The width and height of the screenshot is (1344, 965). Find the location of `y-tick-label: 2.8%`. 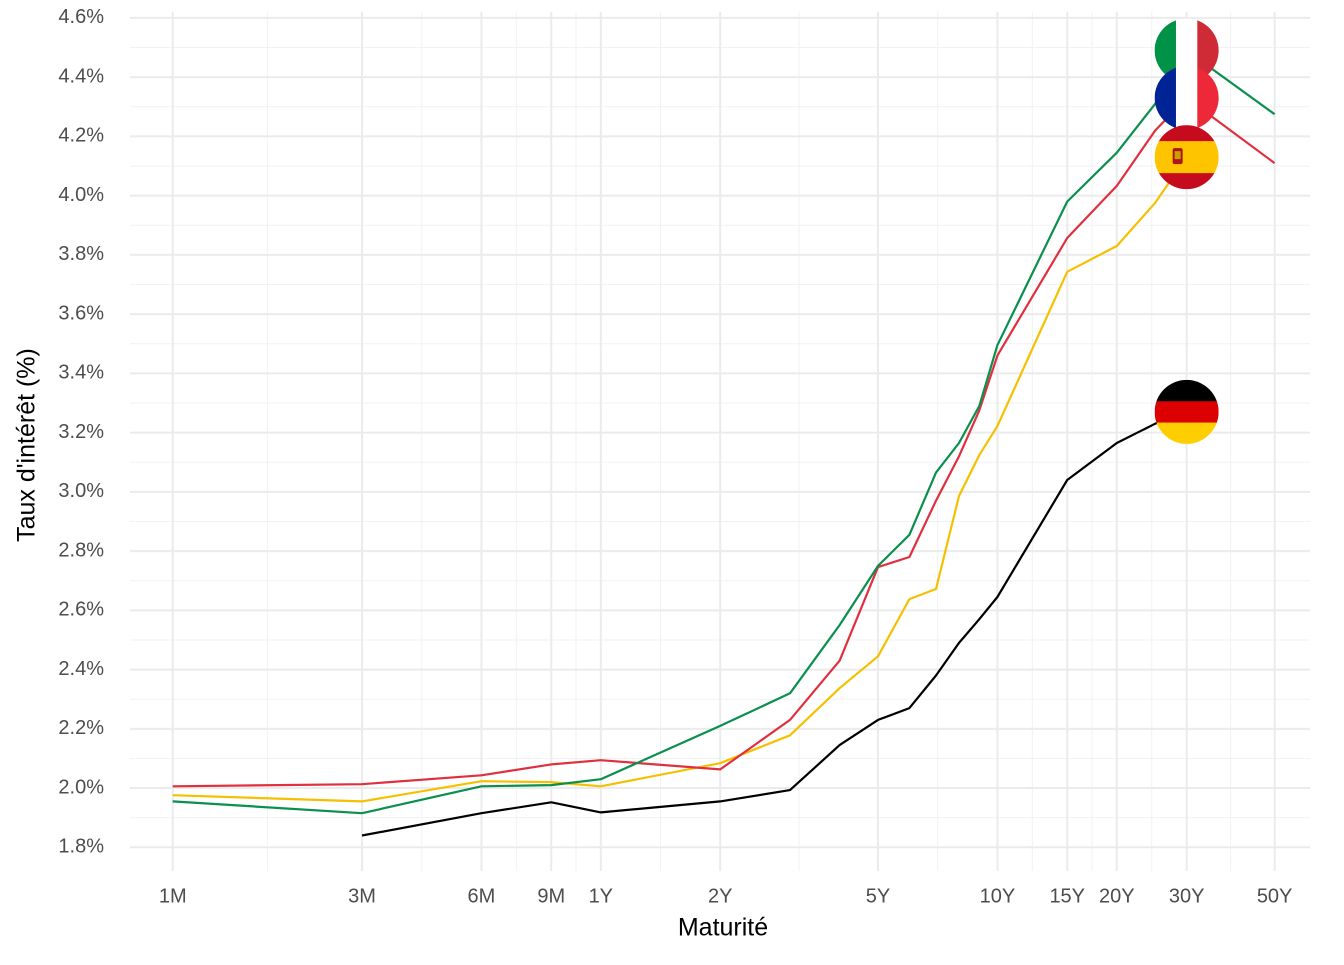

y-tick-label: 2.8% is located at coordinates (81, 550).